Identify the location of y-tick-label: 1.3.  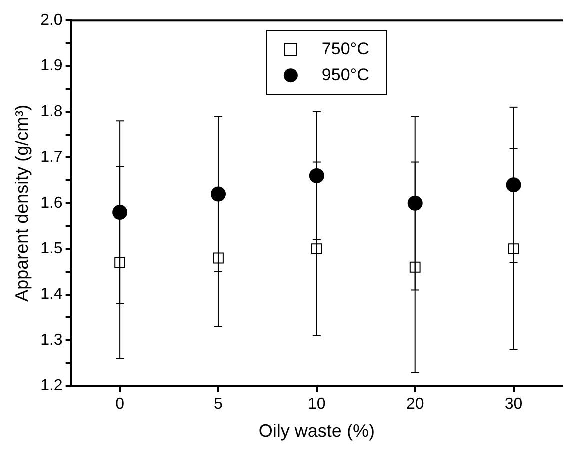
(51, 340).